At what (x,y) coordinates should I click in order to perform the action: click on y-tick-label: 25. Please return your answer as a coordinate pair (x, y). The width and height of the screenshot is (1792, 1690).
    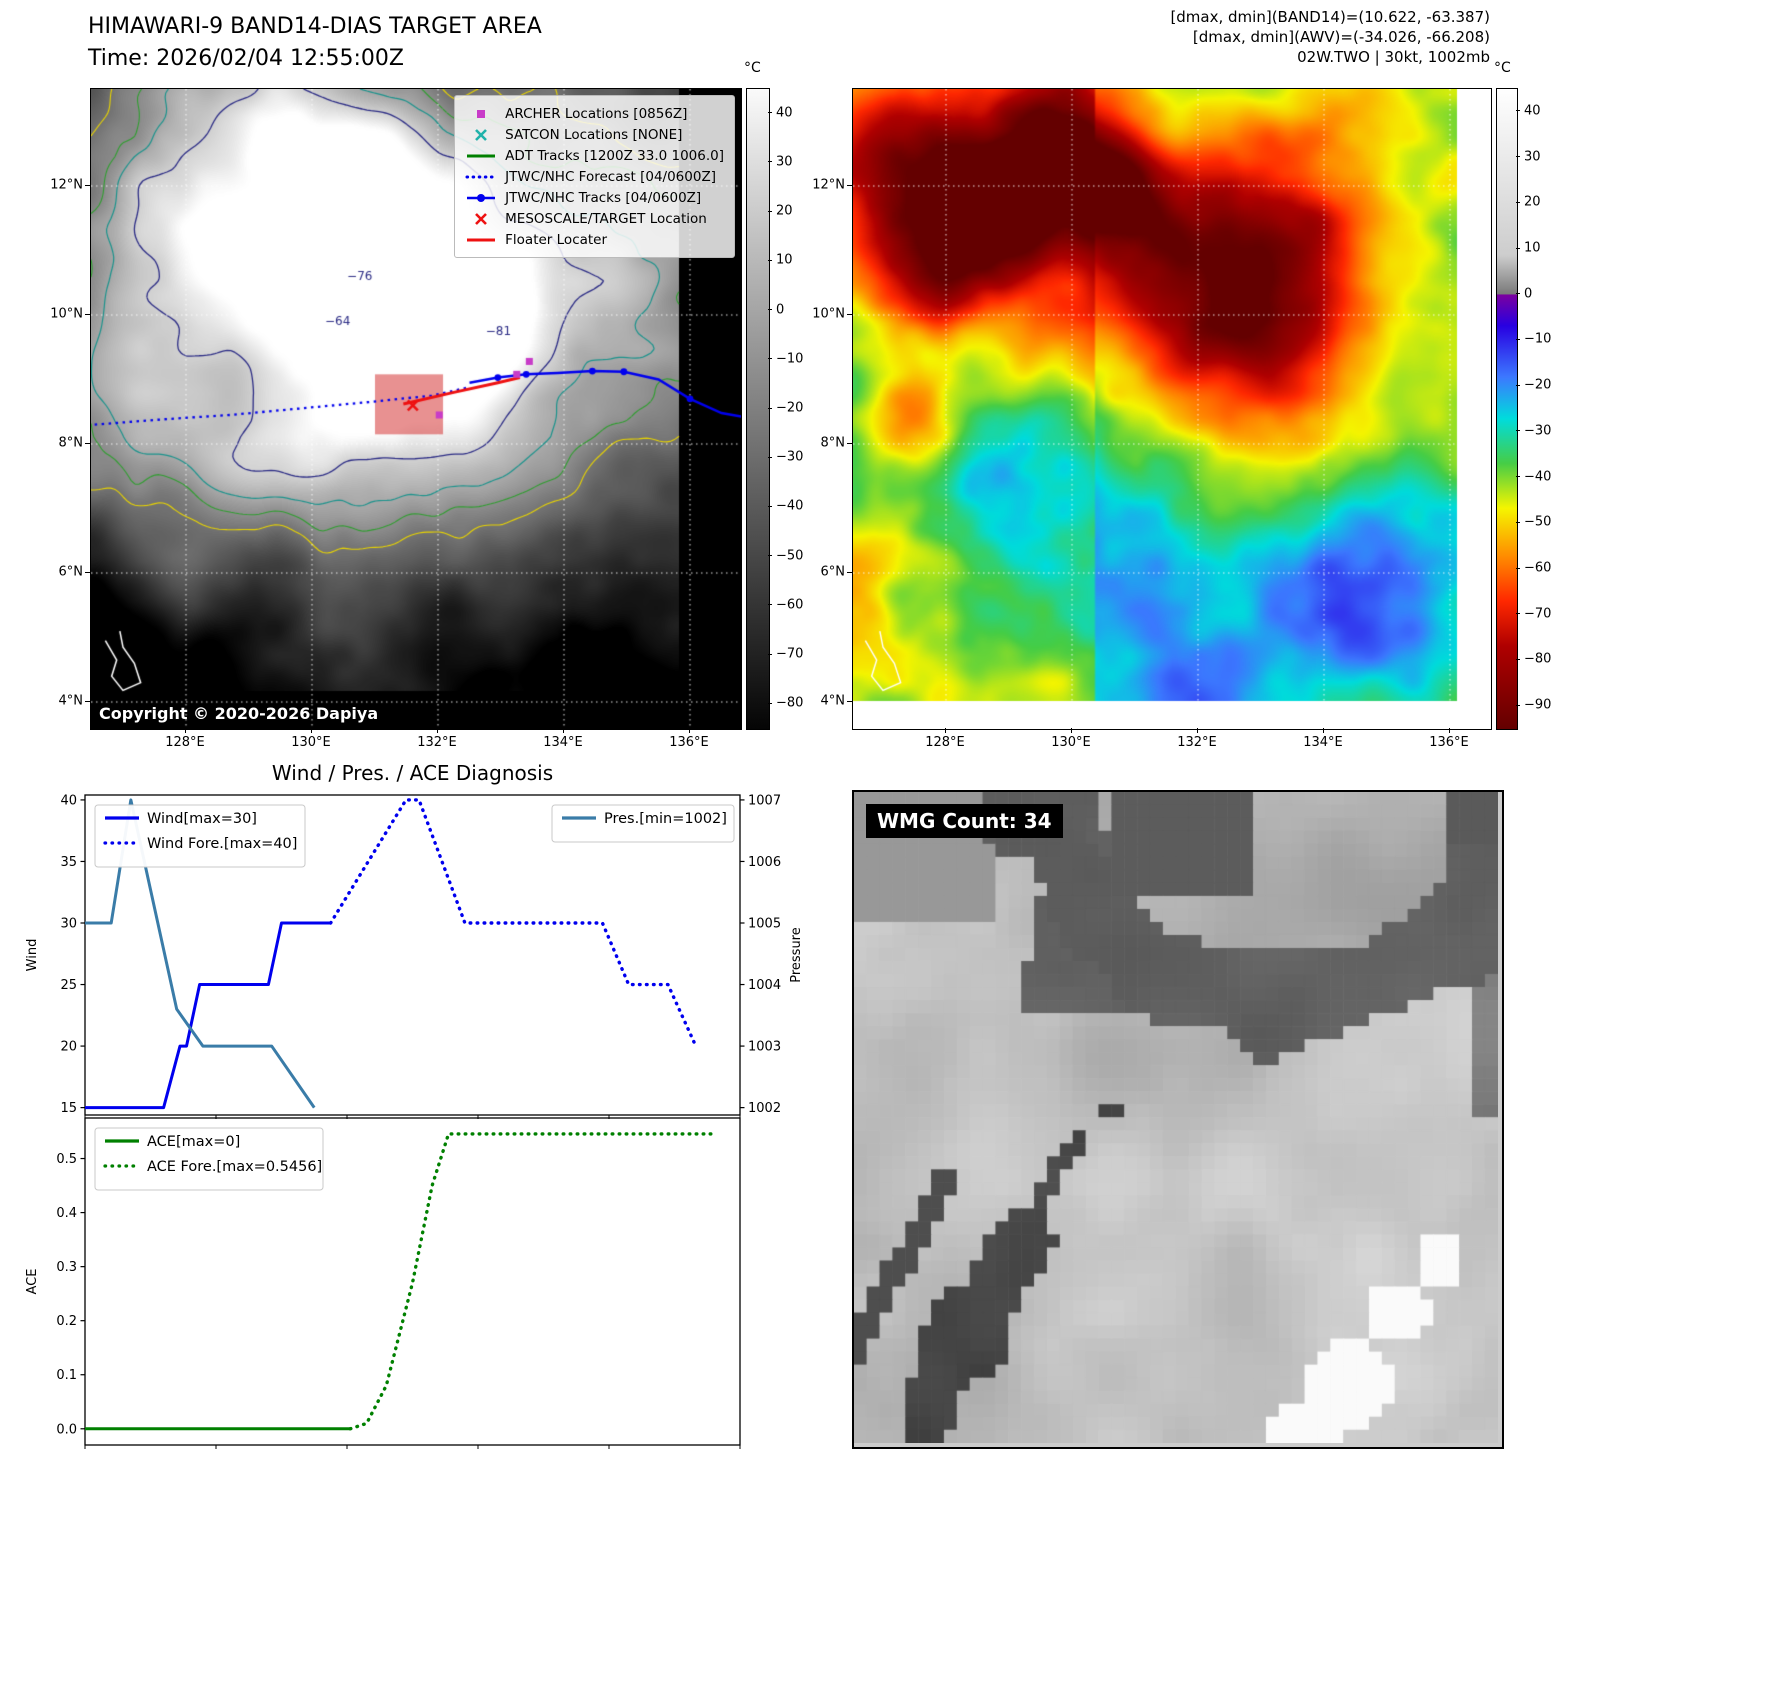
    Looking at the image, I should click on (68, 985).